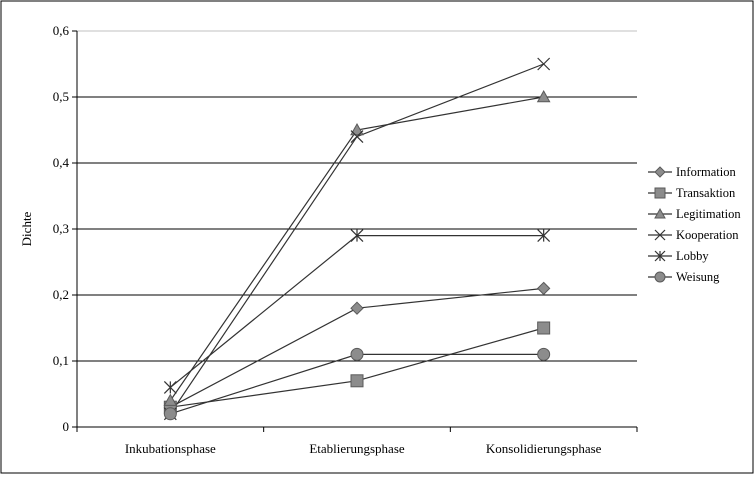  I want to click on legend-entry: Information, so click(692, 172).